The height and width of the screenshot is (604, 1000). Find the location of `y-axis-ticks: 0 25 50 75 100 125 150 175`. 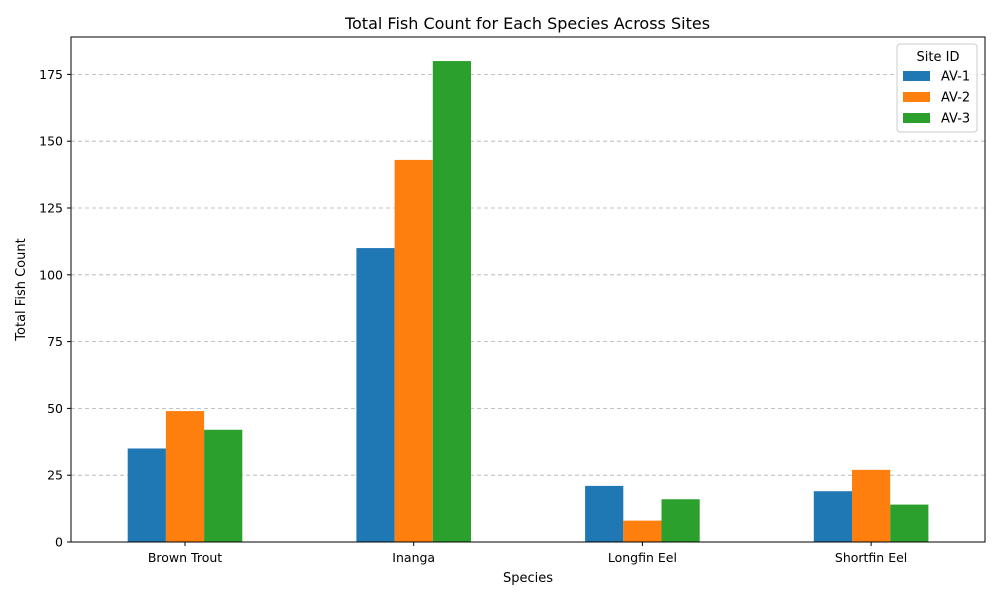

y-axis-ticks: 0 25 50 75 100 125 150 175 is located at coordinates (55, 308).